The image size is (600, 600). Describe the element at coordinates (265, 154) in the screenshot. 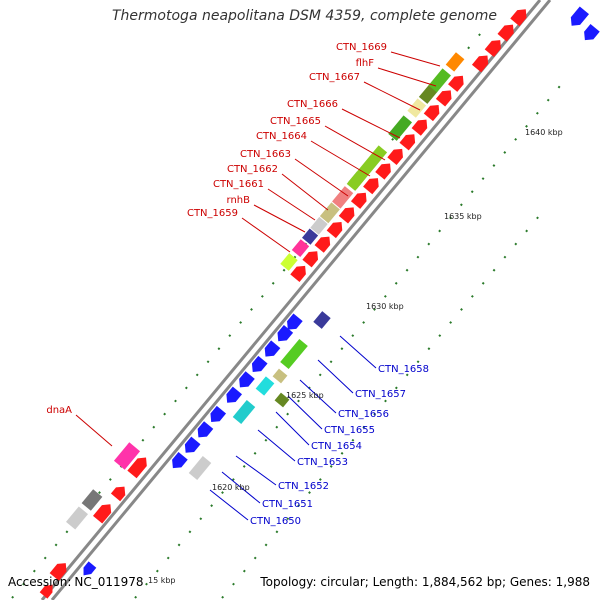

I see `forward-gene-label: CTN_1663` at that location.